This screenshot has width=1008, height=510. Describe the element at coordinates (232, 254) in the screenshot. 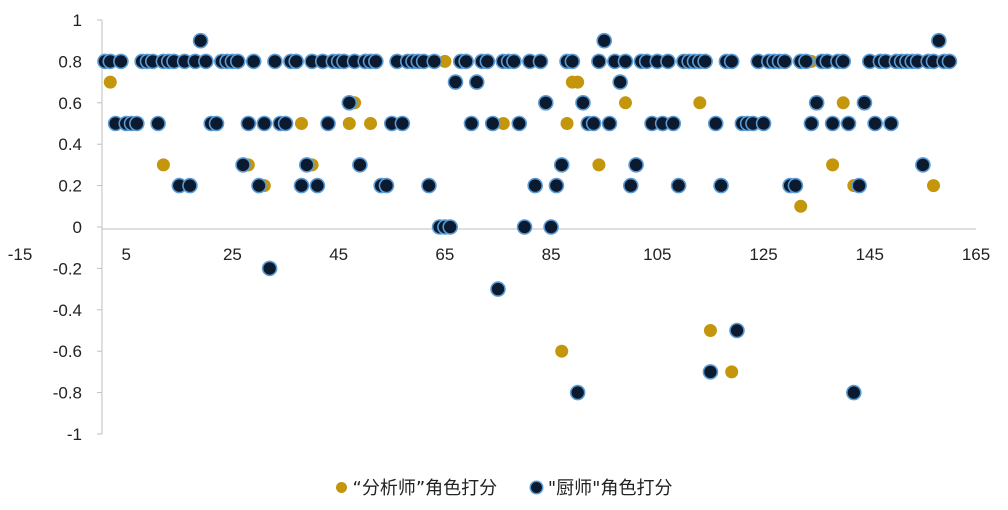

I see `x-tick-label: 25` at that location.